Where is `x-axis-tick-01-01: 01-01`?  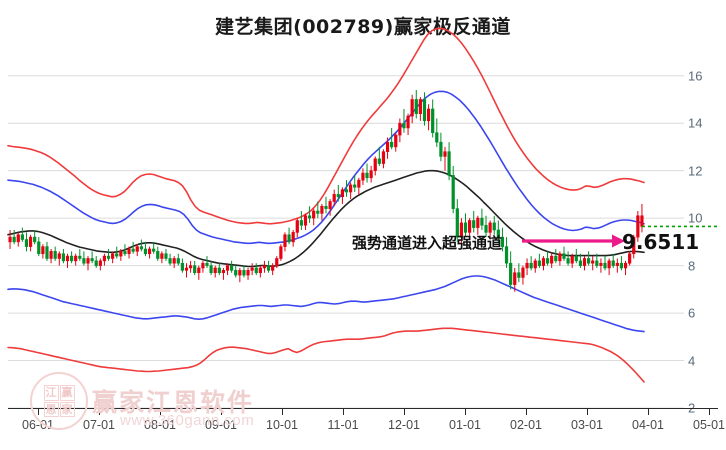 x-axis-tick-01-01: 01-01 is located at coordinates (465, 425).